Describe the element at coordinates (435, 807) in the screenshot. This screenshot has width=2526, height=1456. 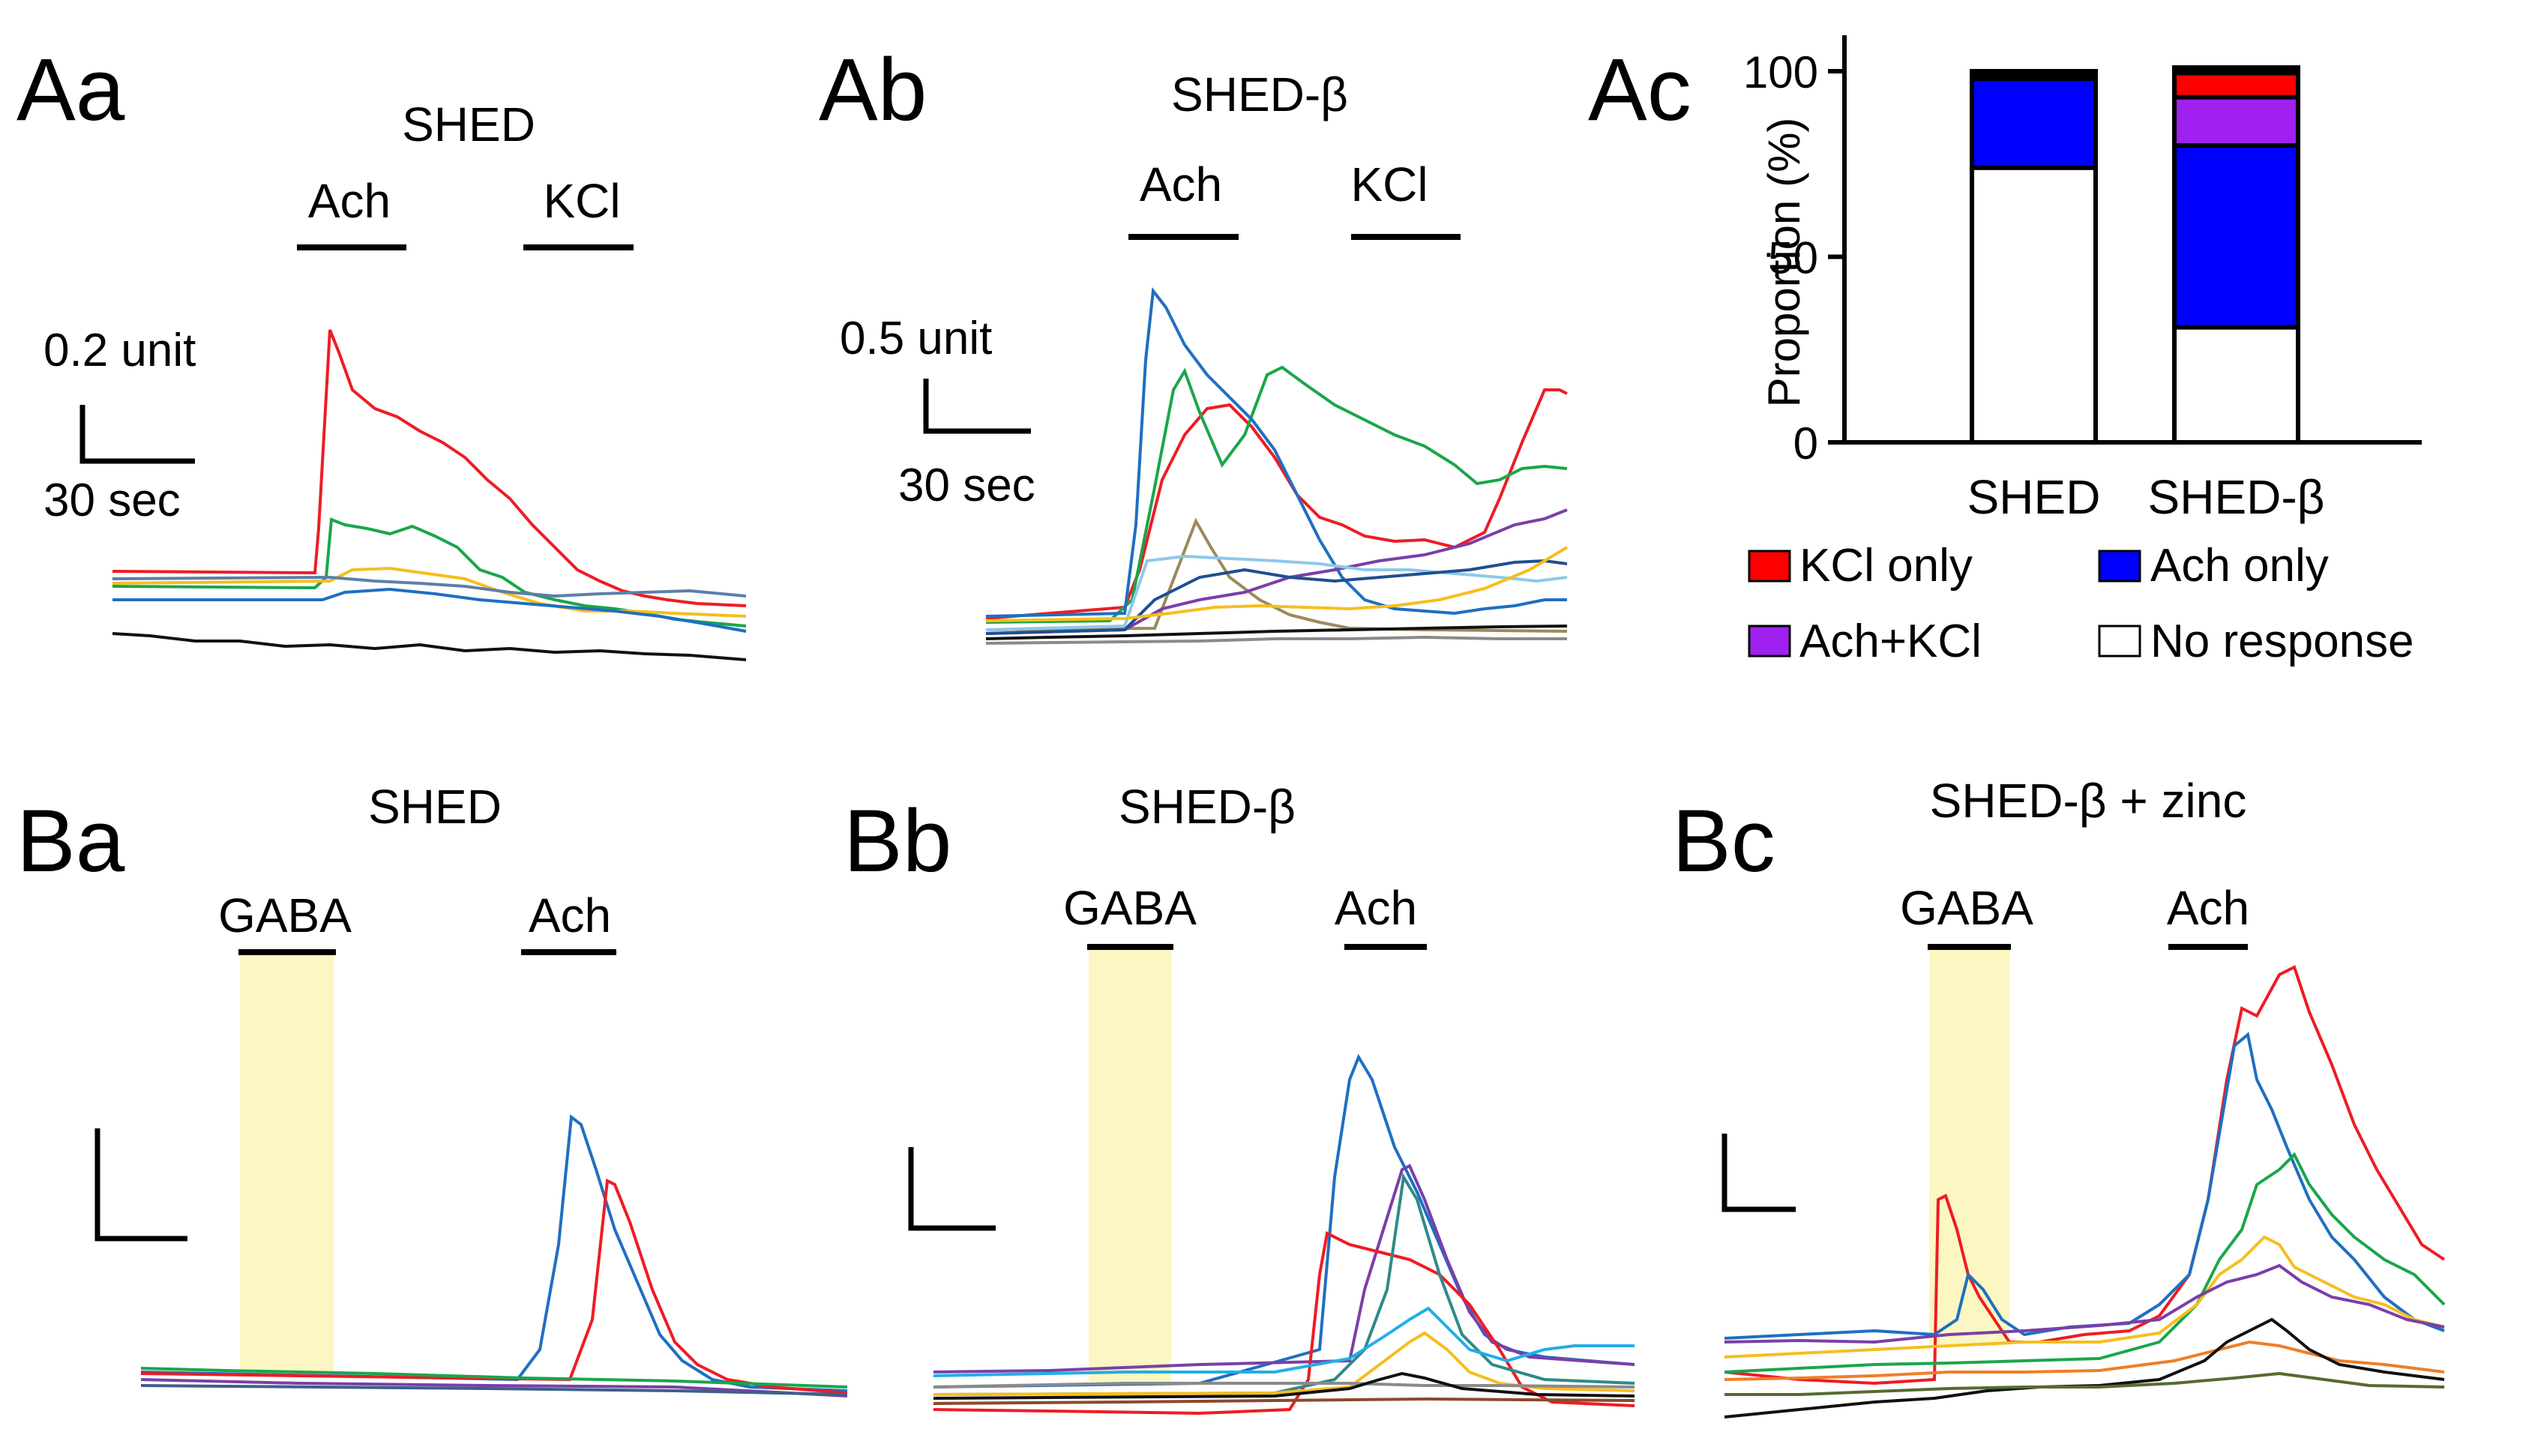
I see `panel-title-ba: SHED` at that location.